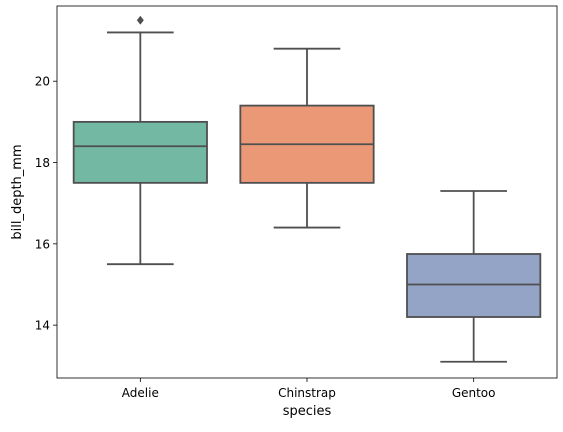 The image size is (563, 432). Describe the element at coordinates (42, 326) in the screenshot. I see `y-tick-label: 14` at that location.